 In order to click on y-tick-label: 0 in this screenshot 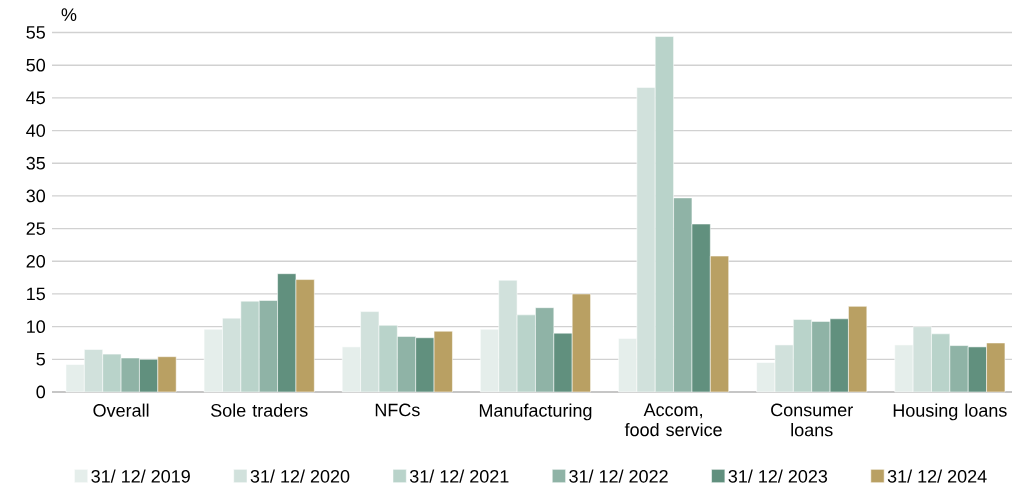, I will do `click(41, 392)`.